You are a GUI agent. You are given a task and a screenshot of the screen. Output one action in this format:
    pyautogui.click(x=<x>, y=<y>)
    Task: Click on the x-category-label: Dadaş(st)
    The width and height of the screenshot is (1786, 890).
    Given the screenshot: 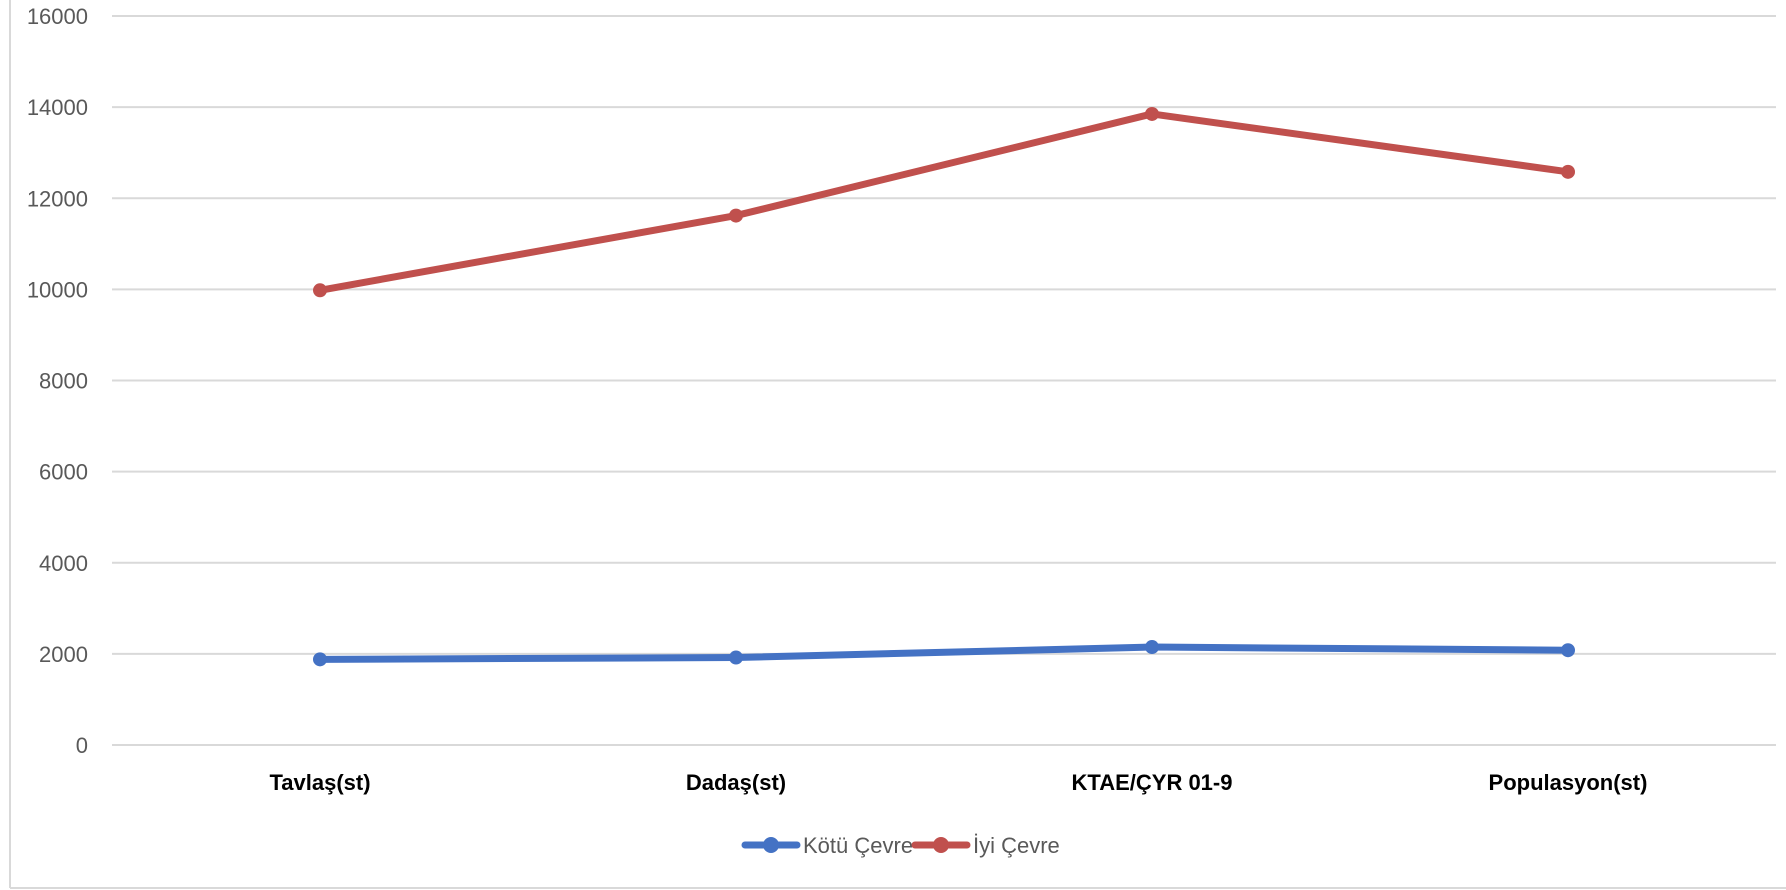 What is the action you would take?
    pyautogui.click(x=736, y=782)
    